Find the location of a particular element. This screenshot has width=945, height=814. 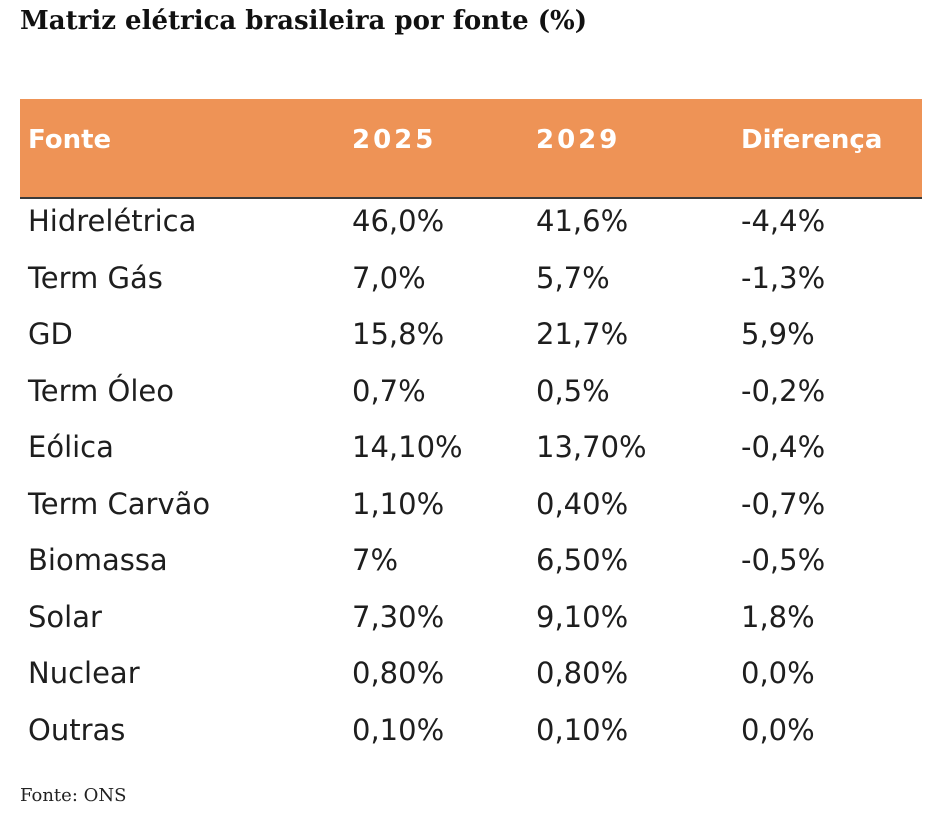

cell-value-2025: 0,10% is located at coordinates (398, 729).